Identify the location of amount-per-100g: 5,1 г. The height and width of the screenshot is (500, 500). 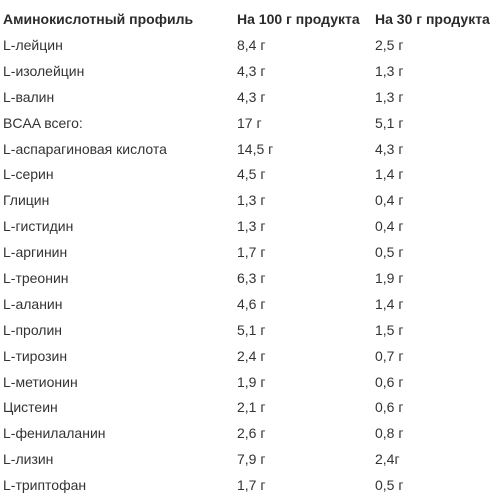
(251, 329).